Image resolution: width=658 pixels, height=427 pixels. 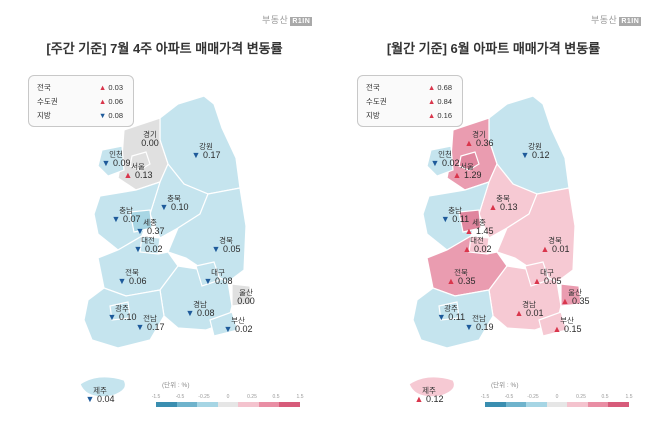 What do you see at coordinates (228, 404) in the screenshot?
I see `colorbar` at bounding box center [228, 404].